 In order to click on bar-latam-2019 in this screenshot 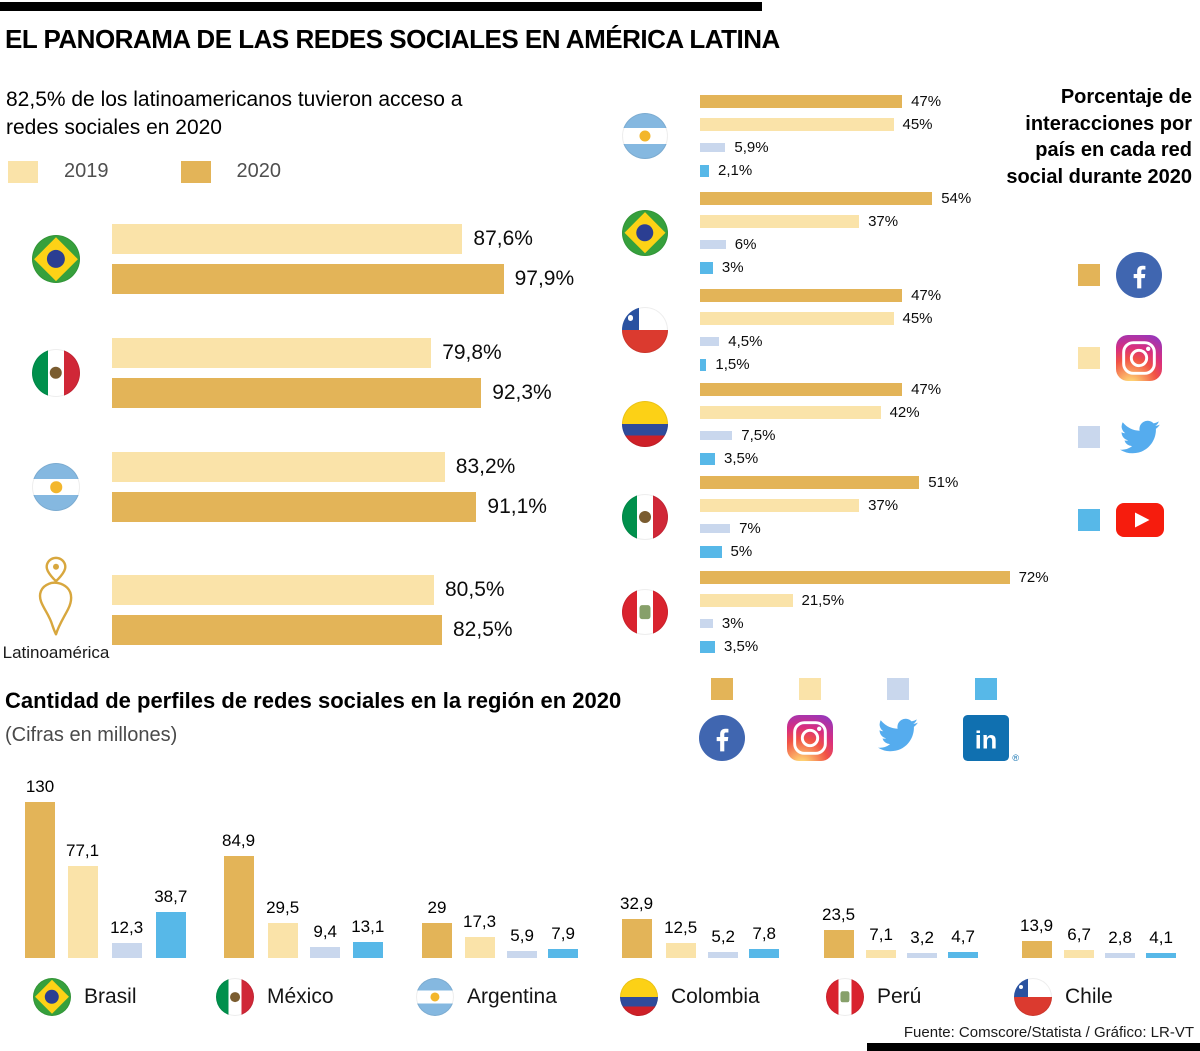, I will do `click(273, 589)`.